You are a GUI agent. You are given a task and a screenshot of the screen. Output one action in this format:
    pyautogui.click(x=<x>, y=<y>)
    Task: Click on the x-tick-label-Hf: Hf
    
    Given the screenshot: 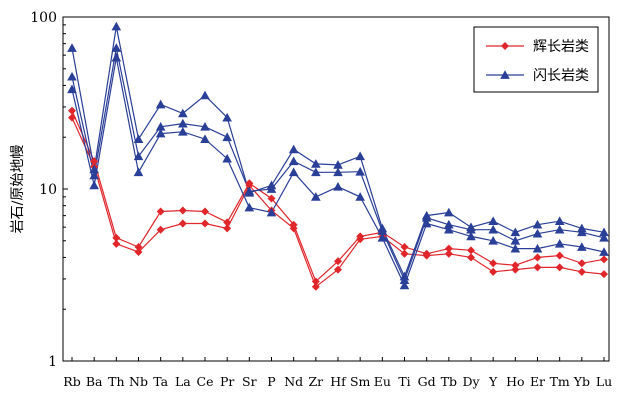 What is the action you would take?
    pyautogui.click(x=338, y=381)
    